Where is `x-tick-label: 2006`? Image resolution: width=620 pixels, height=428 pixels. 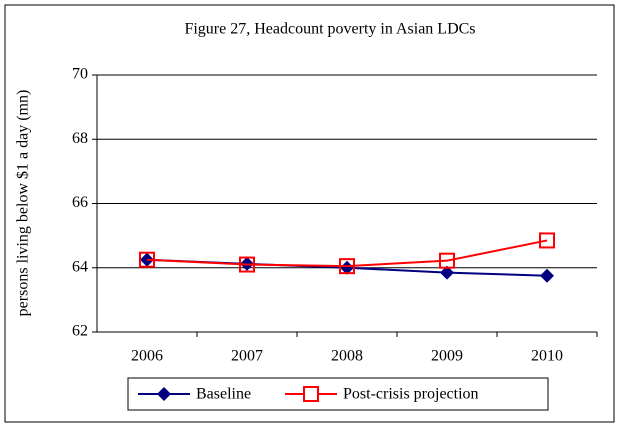
x-tick-label: 2006 is located at coordinates (147, 356).